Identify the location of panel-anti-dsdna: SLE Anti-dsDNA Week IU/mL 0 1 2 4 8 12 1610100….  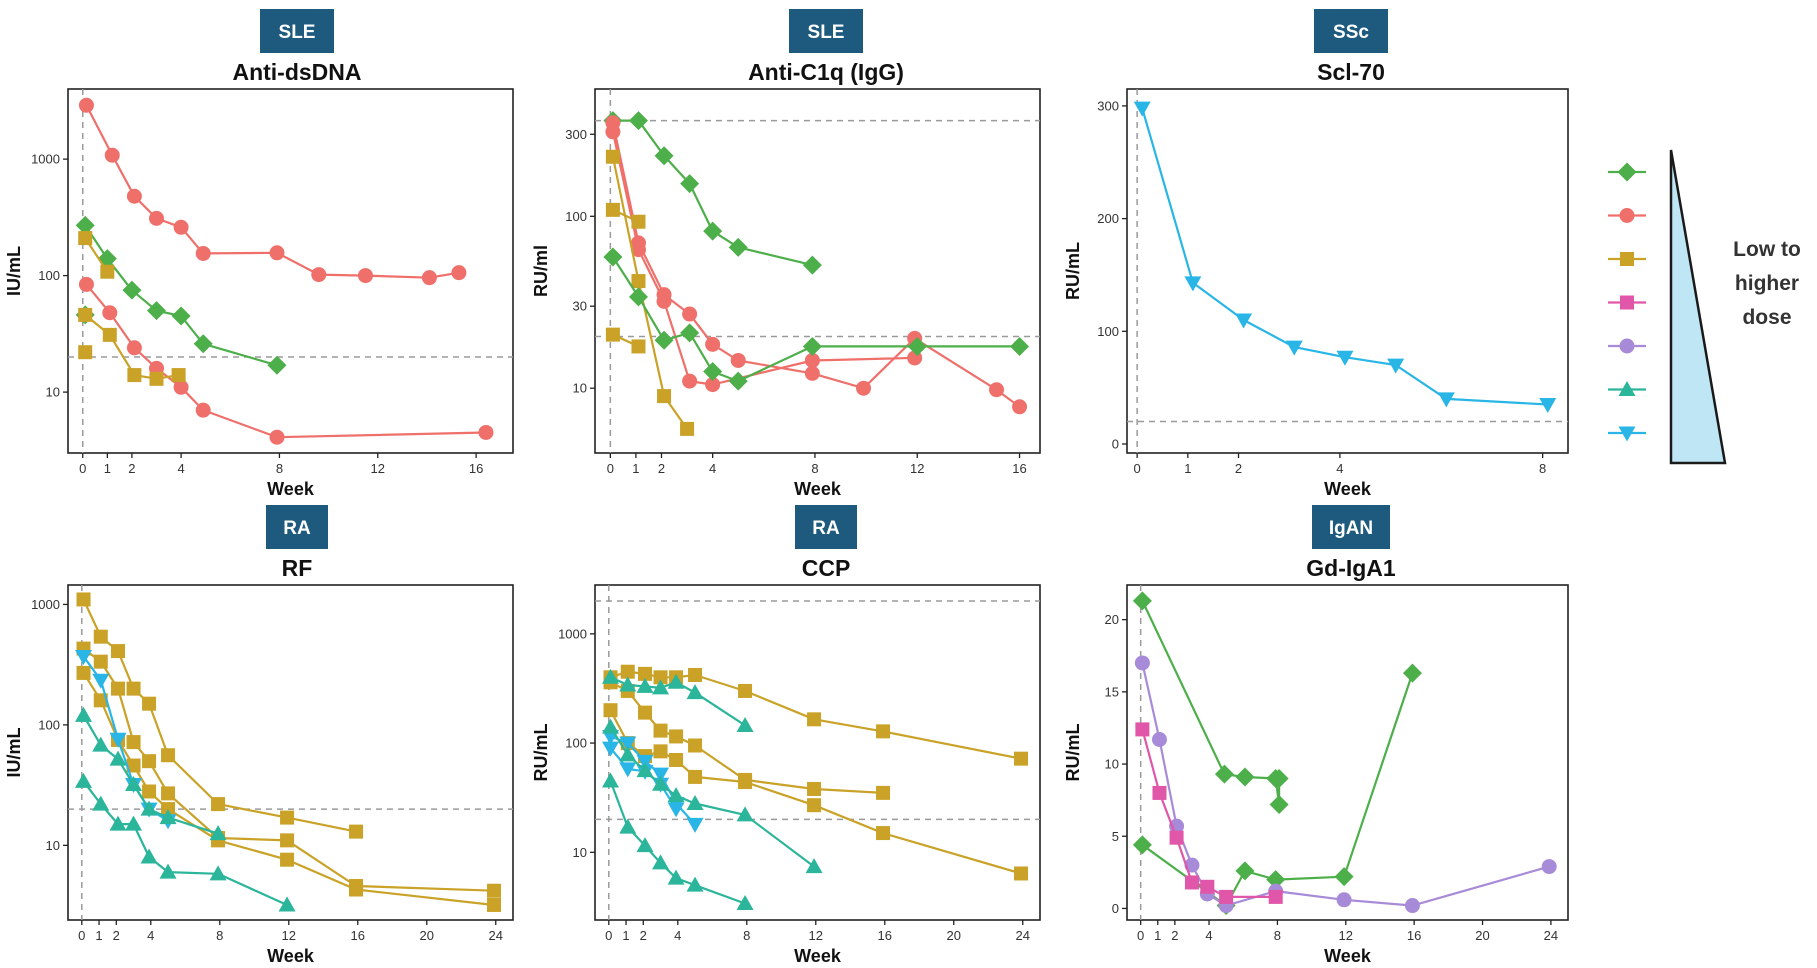
(259, 254).